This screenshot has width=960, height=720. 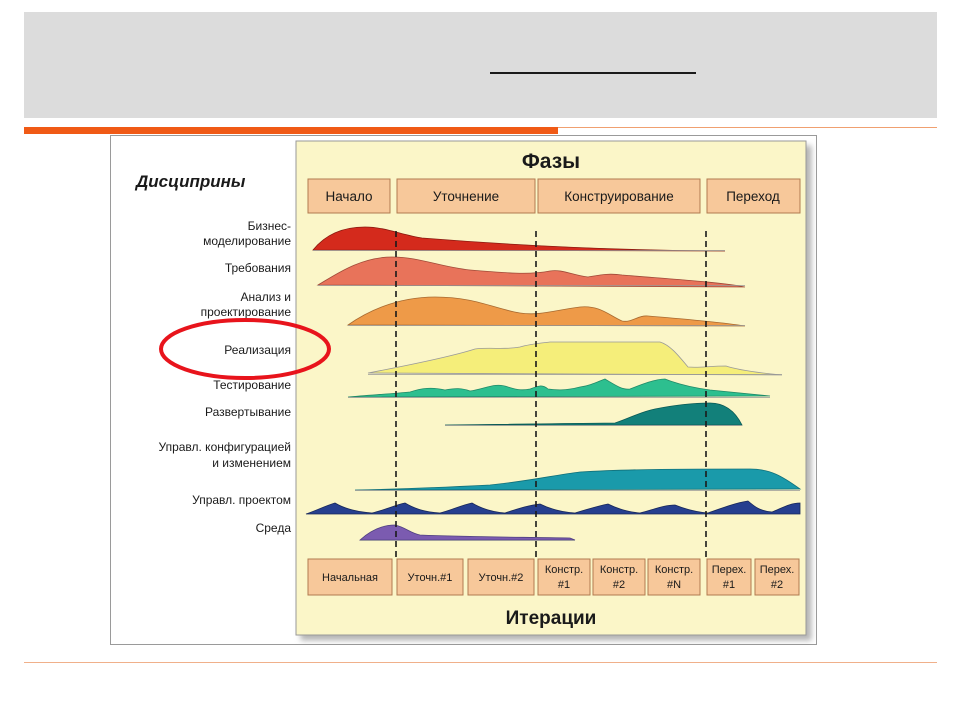 What do you see at coordinates (247, 241) in the screenshot?
I see `discipline-label: моделирование` at bounding box center [247, 241].